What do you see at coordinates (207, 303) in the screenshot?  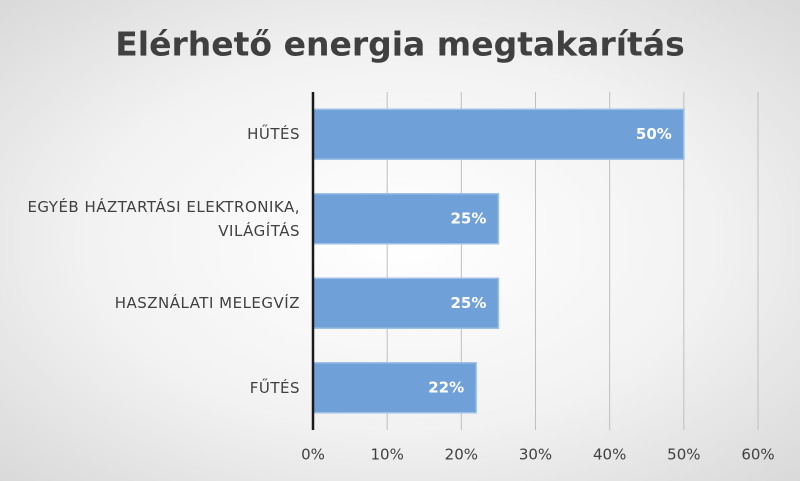 I see `y-tick-label: HASZNÁLATI MELEGVÍZ` at bounding box center [207, 303].